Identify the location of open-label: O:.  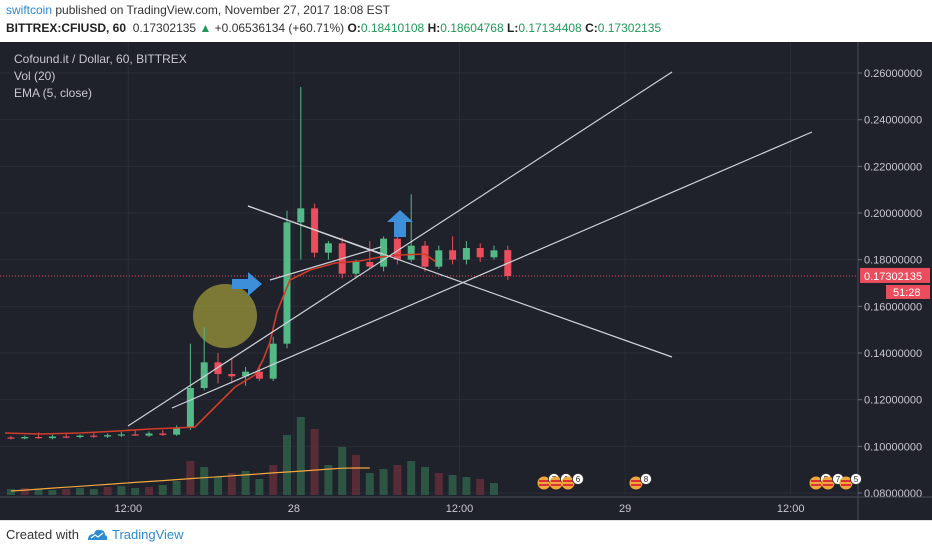
(354, 28).